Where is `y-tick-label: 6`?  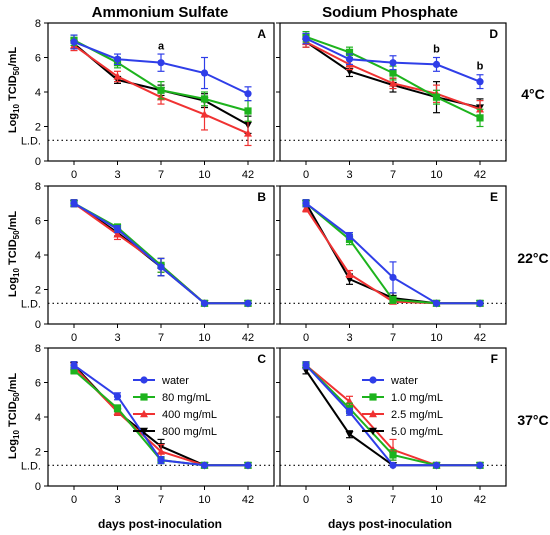 y-tick-label: 6 is located at coordinates (38, 59).